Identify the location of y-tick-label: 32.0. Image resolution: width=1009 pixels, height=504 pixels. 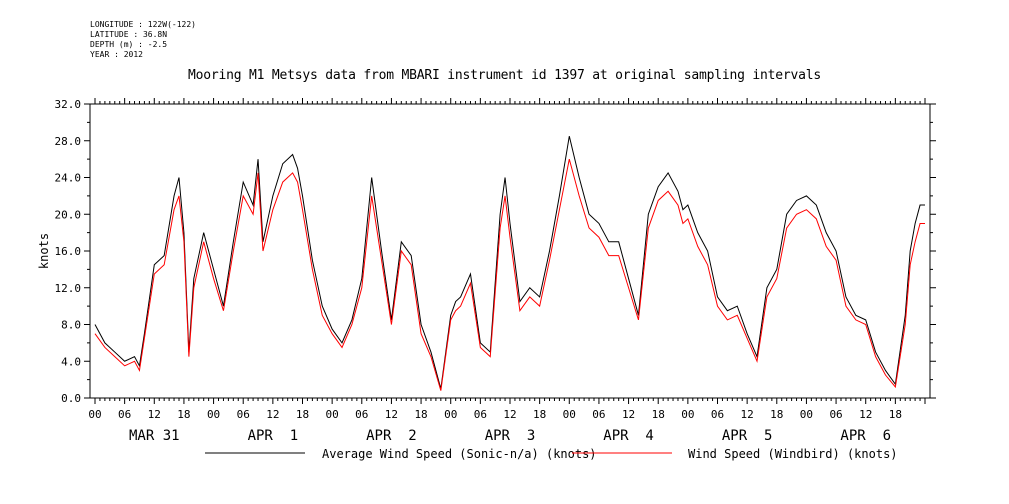
(68, 104).